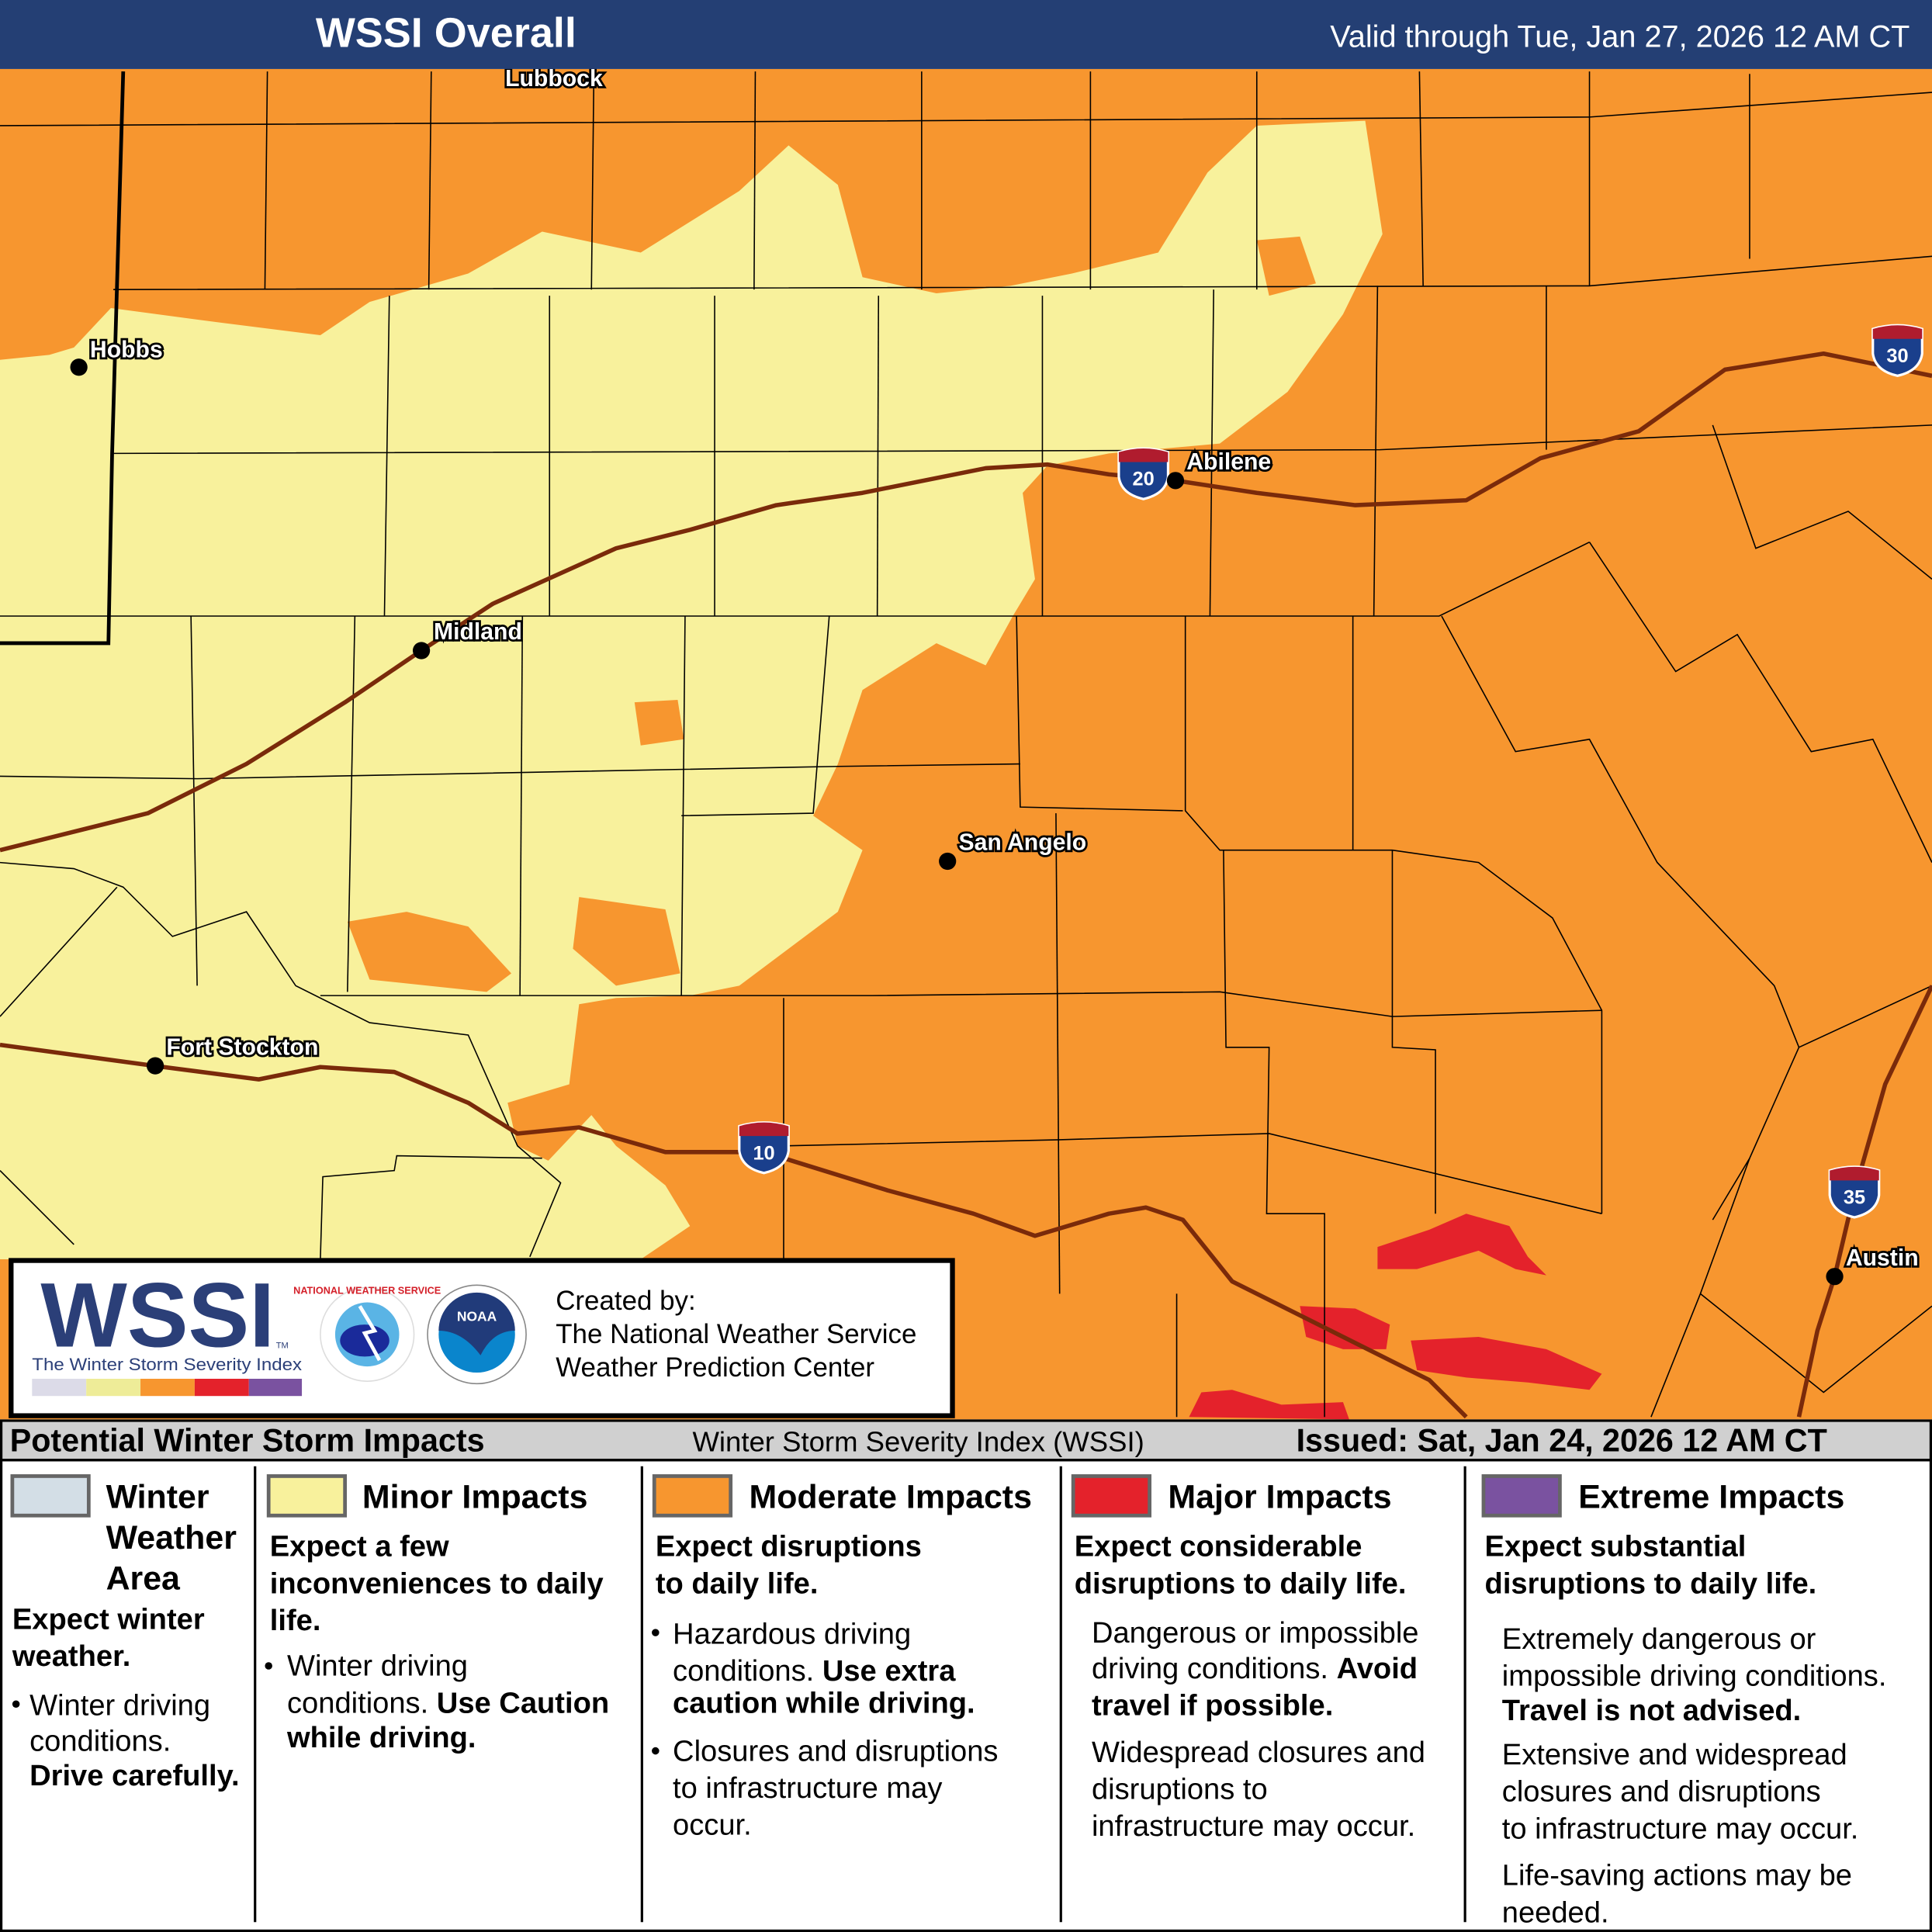 This screenshot has width=1932, height=1932. What do you see at coordinates (1677, 1876) in the screenshot?
I see `category-body: Life-saving actions may be` at bounding box center [1677, 1876].